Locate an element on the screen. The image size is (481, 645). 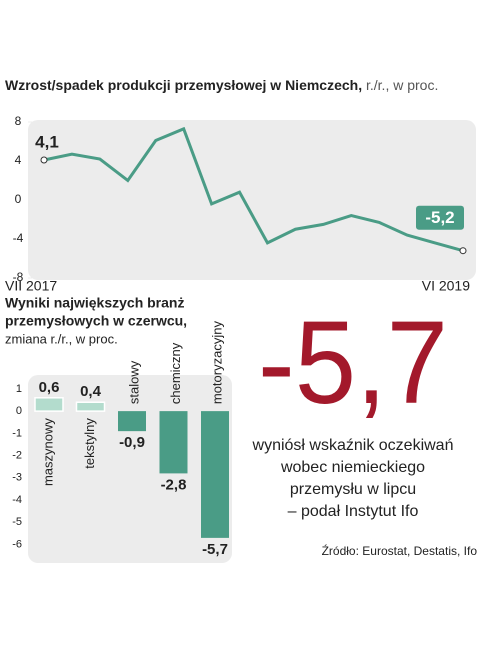
data-label: 4,1 is located at coordinates (47, 142).